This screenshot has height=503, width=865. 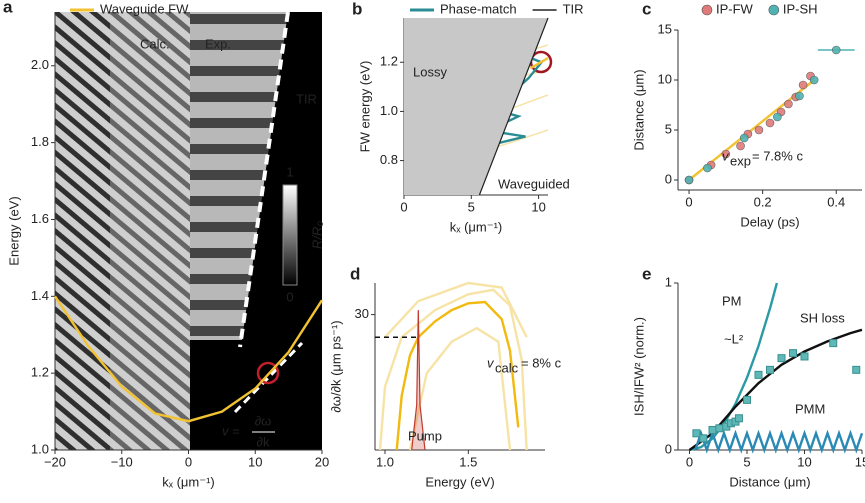 I want to click on y-axis-label: FW energy (eV), so click(x=364, y=107).